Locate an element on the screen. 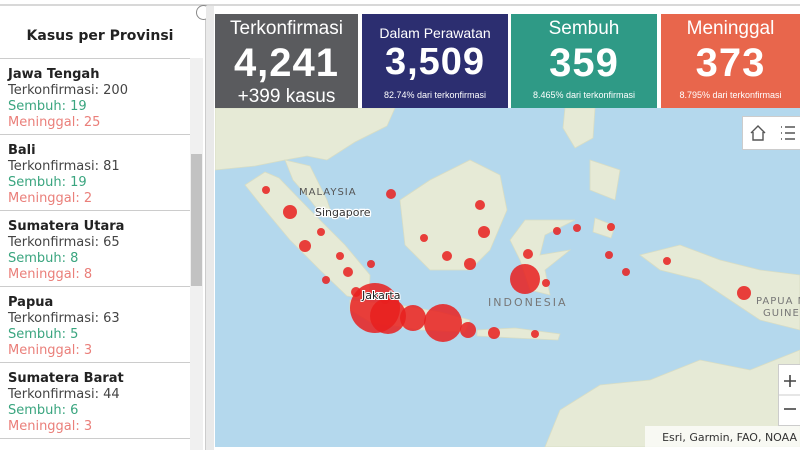  stat-card: Sembuh 359 8.465% dari terkonfirmasi is located at coordinates (584, 61).